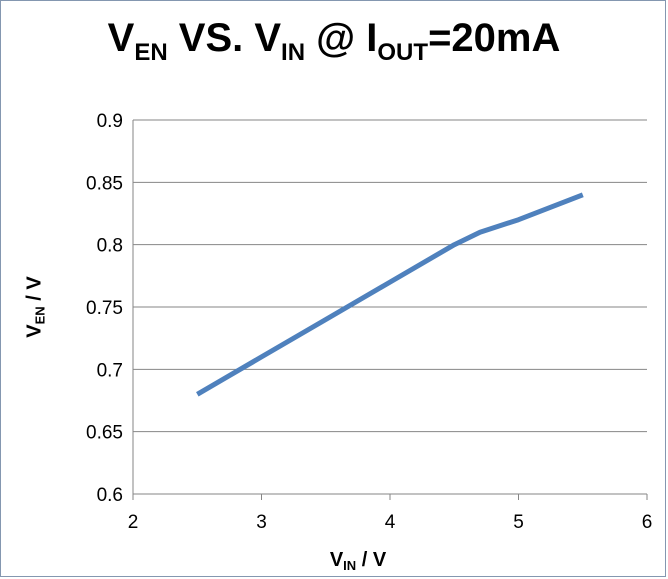  I want to click on x-tick-label: 4, so click(390, 522).